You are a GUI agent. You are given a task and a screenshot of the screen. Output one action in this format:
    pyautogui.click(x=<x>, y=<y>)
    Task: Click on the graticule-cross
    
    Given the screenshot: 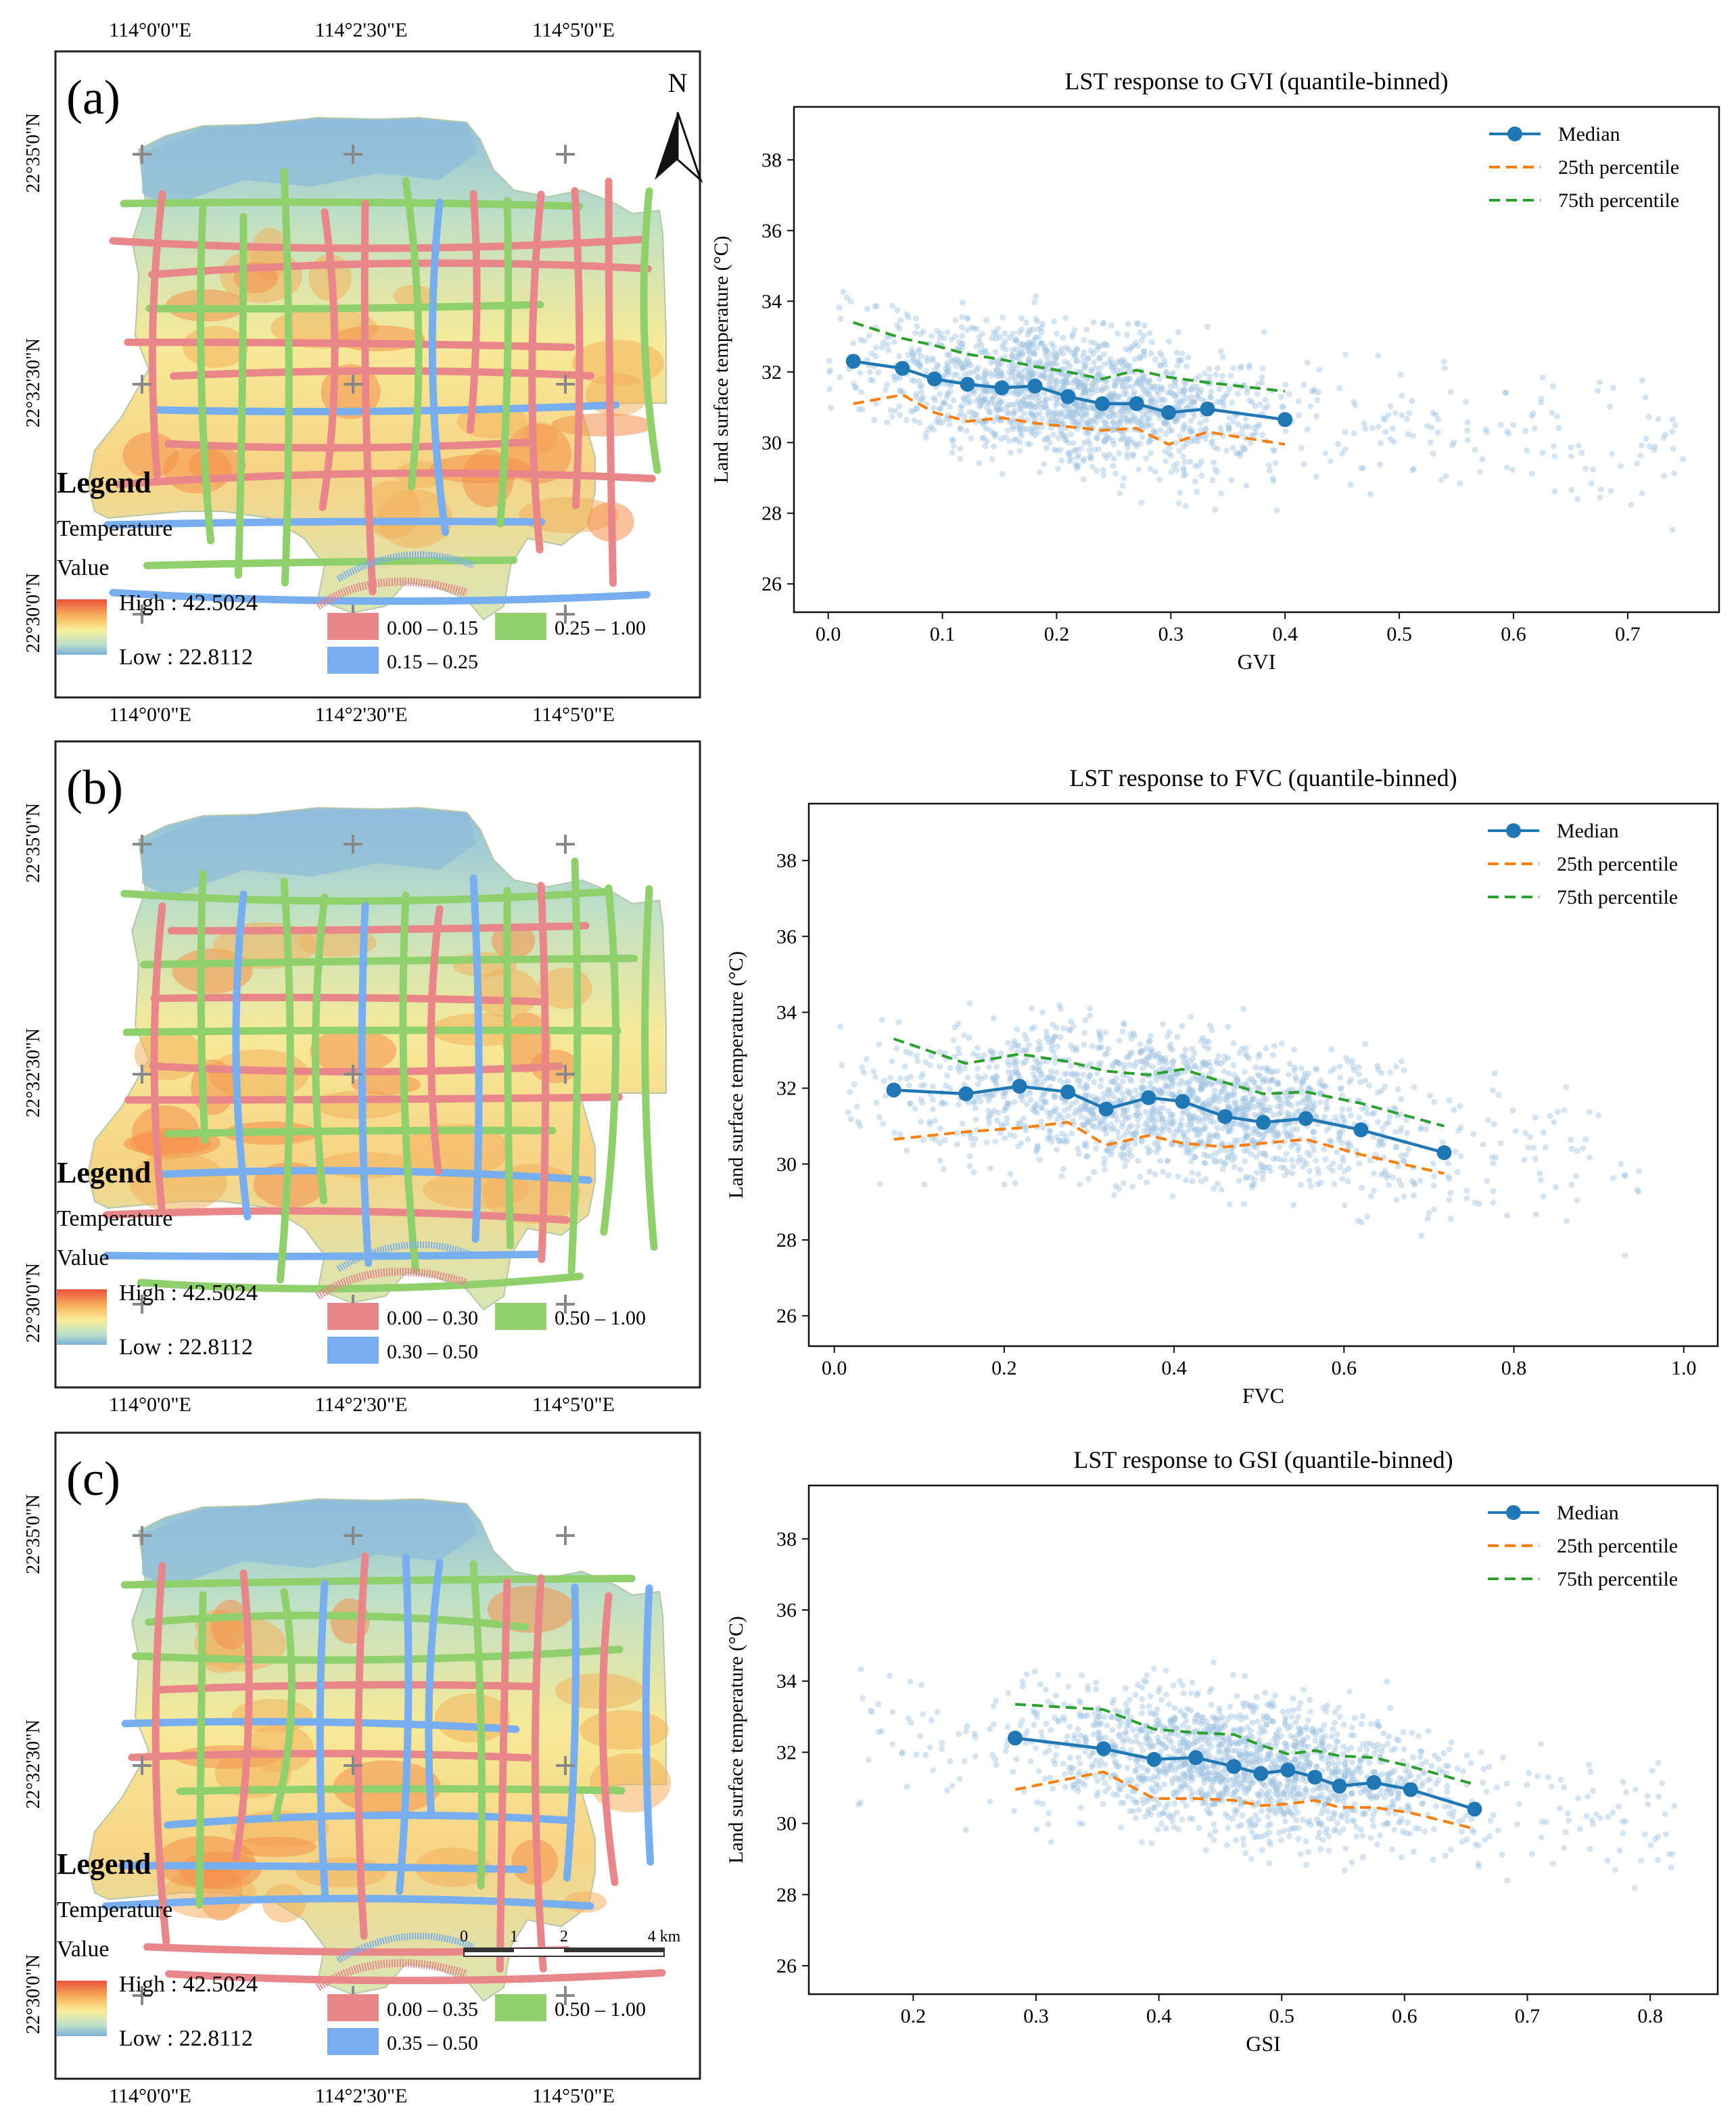 What is the action you would take?
    pyautogui.click(x=565, y=615)
    